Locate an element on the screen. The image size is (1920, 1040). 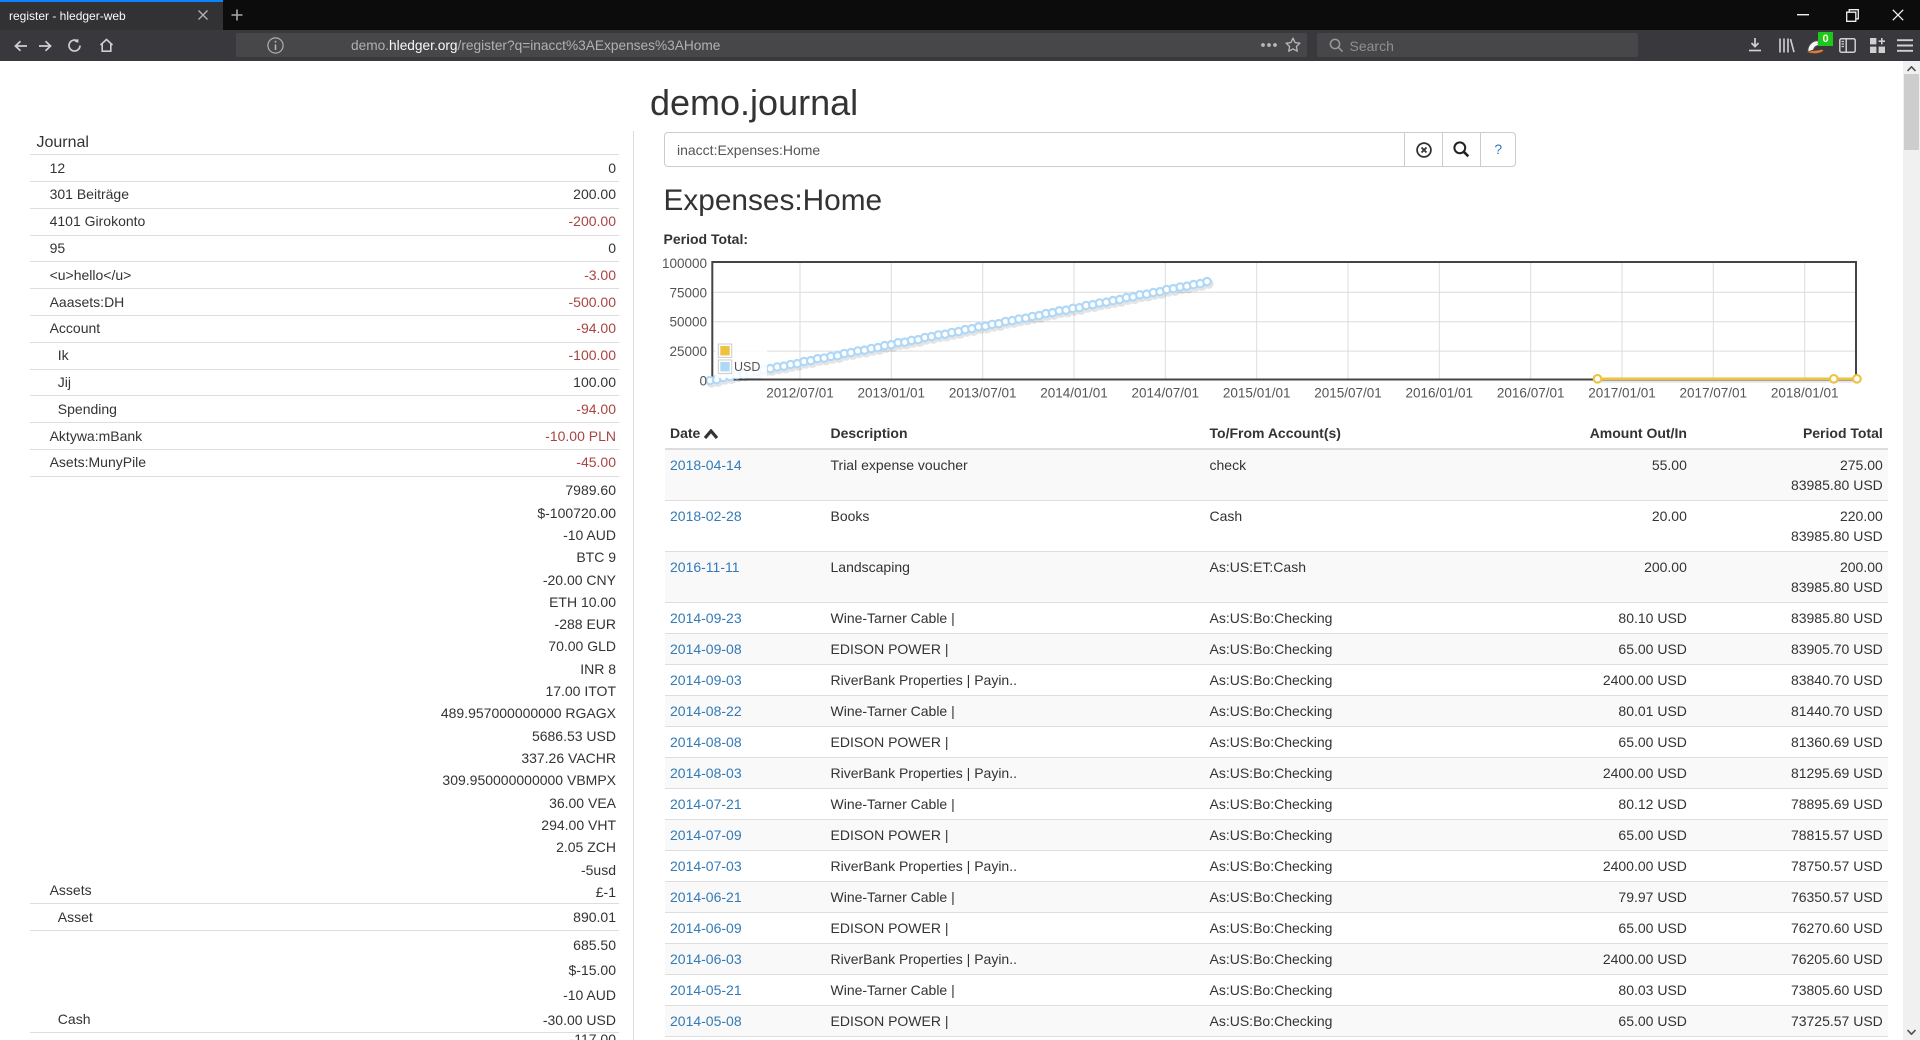
svg-text: 2017/01/01 is located at coordinates (1622, 393).